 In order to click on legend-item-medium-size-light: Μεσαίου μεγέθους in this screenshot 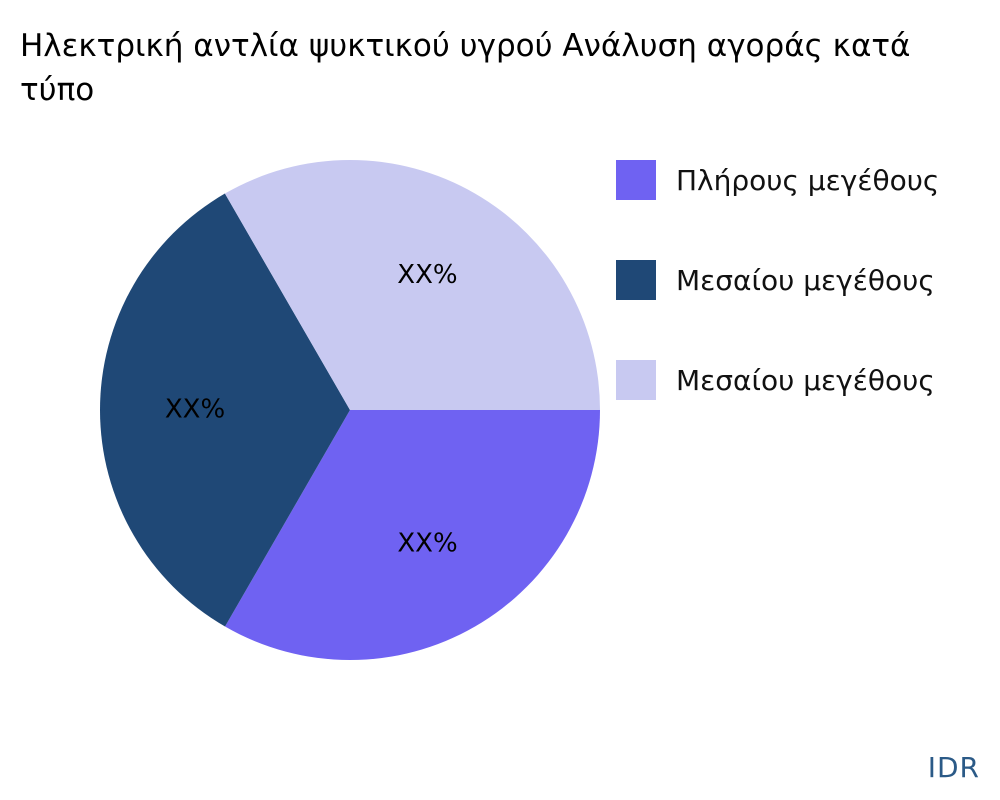, I will do `click(777, 380)`.